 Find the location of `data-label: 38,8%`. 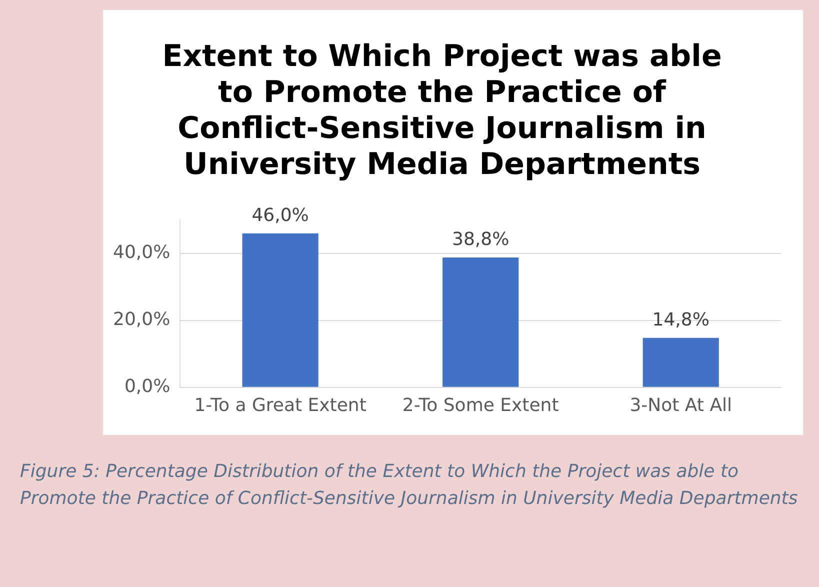

data-label: 38,8% is located at coordinates (481, 239).